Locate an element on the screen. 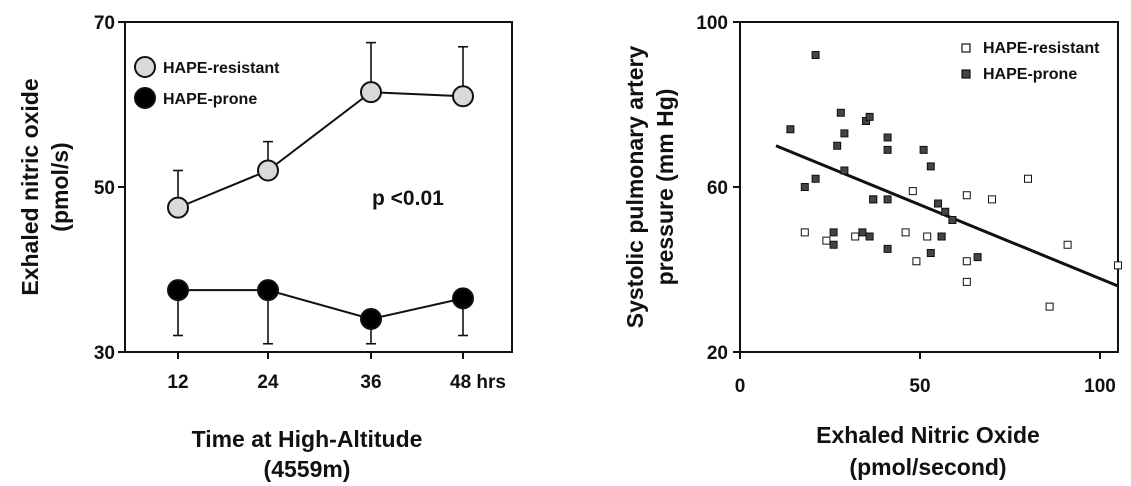 The height and width of the screenshot is (486, 1131). right-x-tick-labels: 0 50 100 is located at coordinates (925, 374).